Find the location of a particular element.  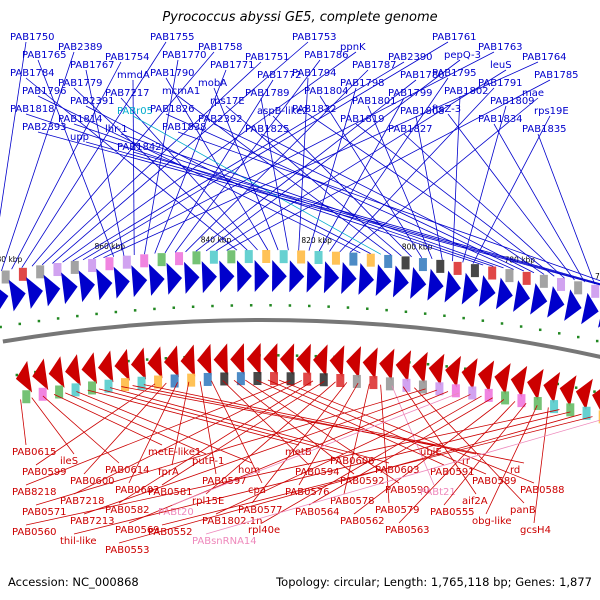

plus-gene-label: PAB2392 is located at coordinates (220, 119).